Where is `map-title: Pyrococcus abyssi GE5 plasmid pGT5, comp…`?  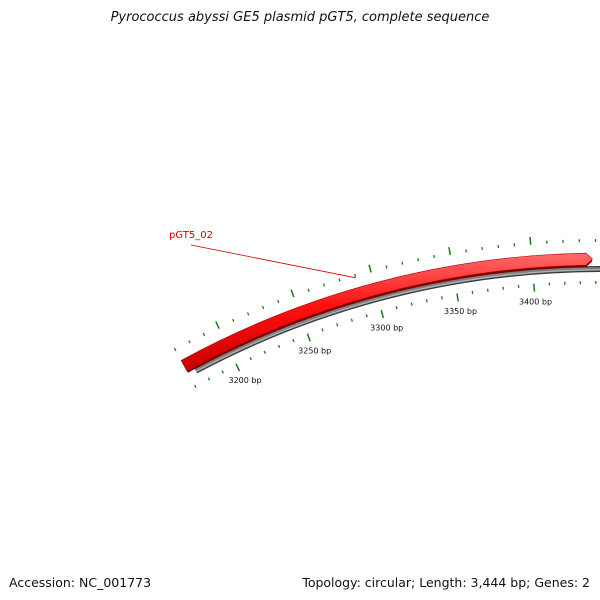 map-title: Pyrococcus abyssi GE5 plasmid pGT5, comp… is located at coordinates (300, 17).